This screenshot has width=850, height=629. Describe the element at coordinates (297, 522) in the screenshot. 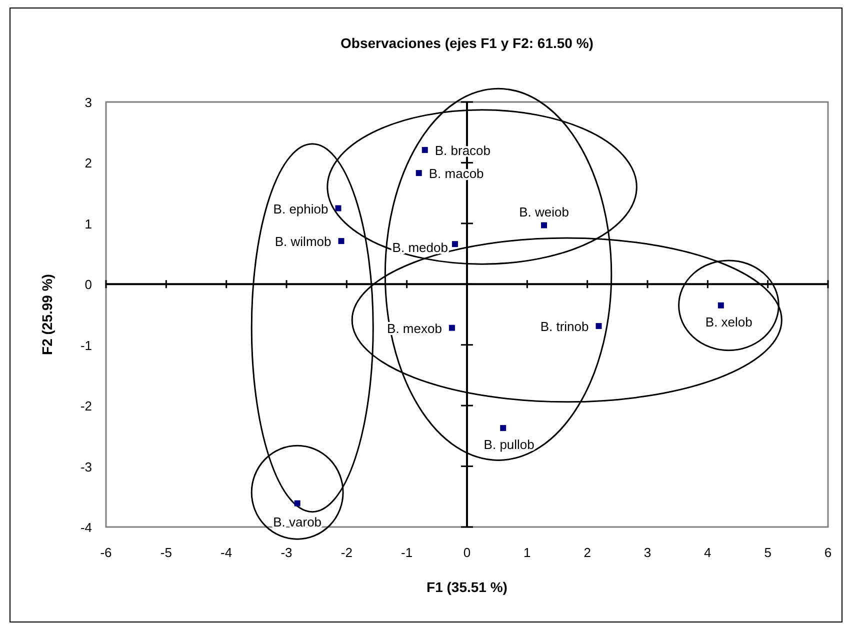

I see `annotation: B. varob` at that location.